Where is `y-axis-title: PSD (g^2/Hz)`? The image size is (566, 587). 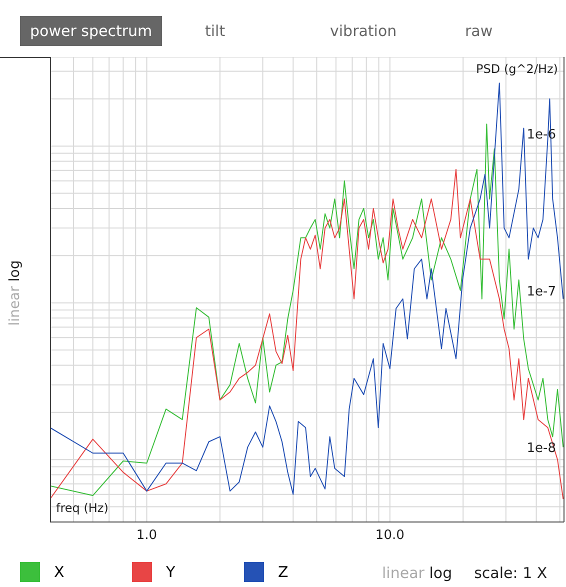 y-axis-title: PSD (g^2/Hz) is located at coordinates (517, 69).